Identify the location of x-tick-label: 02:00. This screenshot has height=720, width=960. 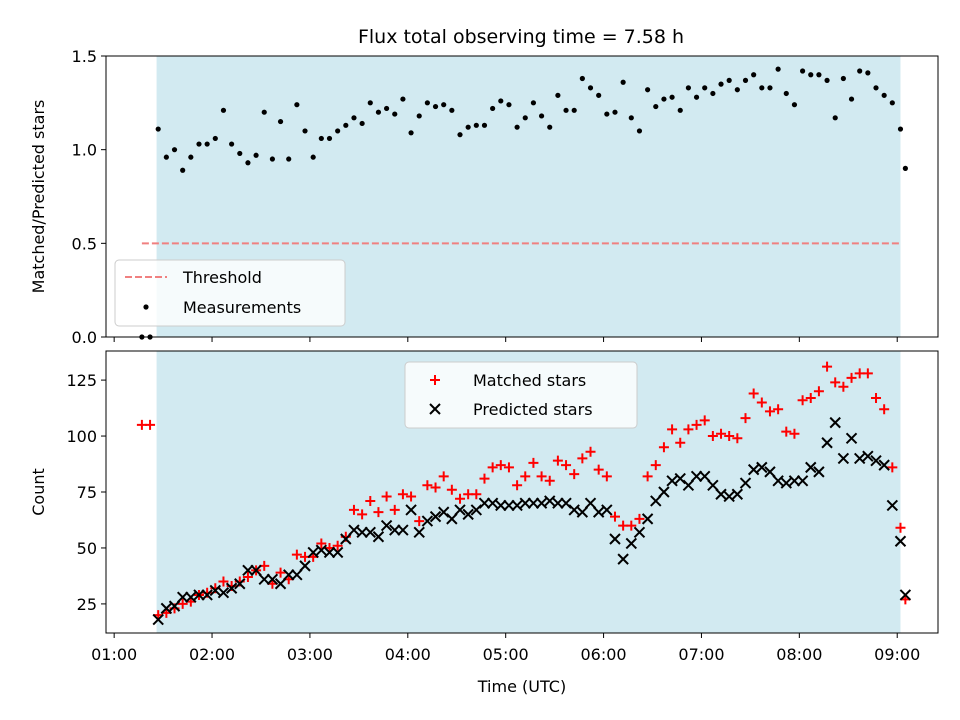
(212, 654).